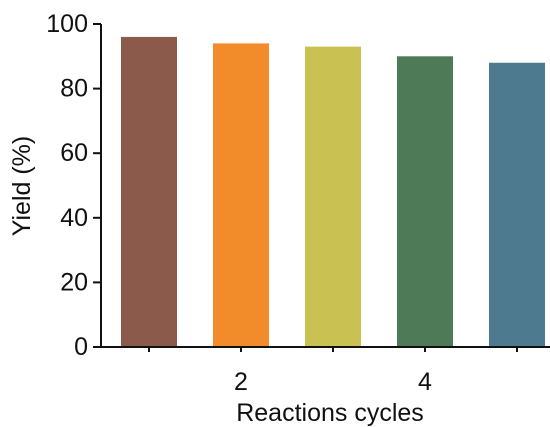 This screenshot has width=550, height=427. What do you see at coordinates (330, 413) in the screenshot?
I see `x-axis-label: Reactions cycles` at bounding box center [330, 413].